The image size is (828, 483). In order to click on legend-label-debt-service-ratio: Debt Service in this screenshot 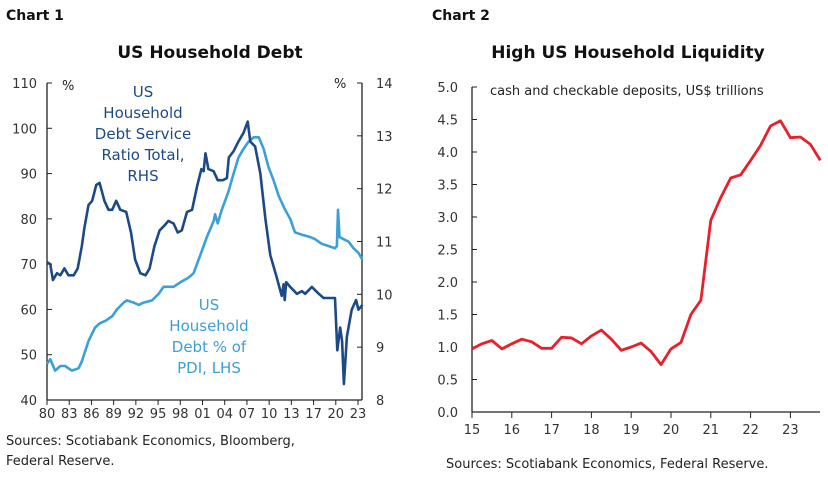, I will do `click(143, 134)`.